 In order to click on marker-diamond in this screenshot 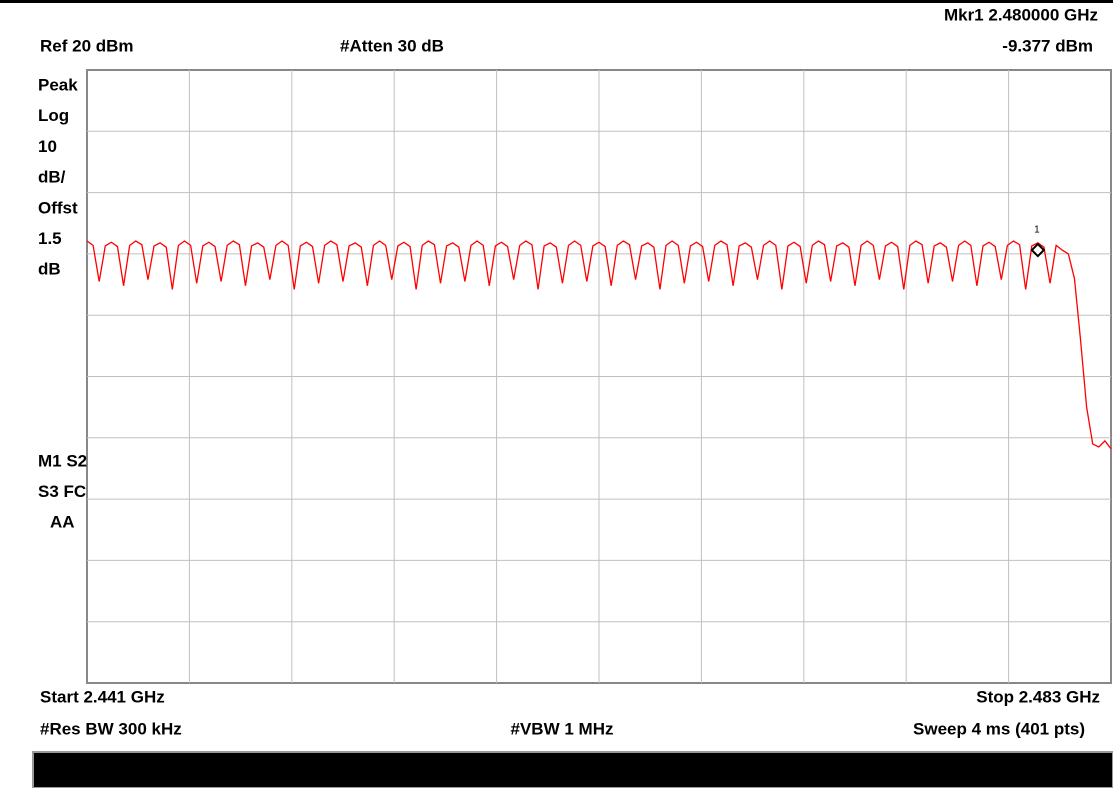, I will do `click(1038, 250)`.